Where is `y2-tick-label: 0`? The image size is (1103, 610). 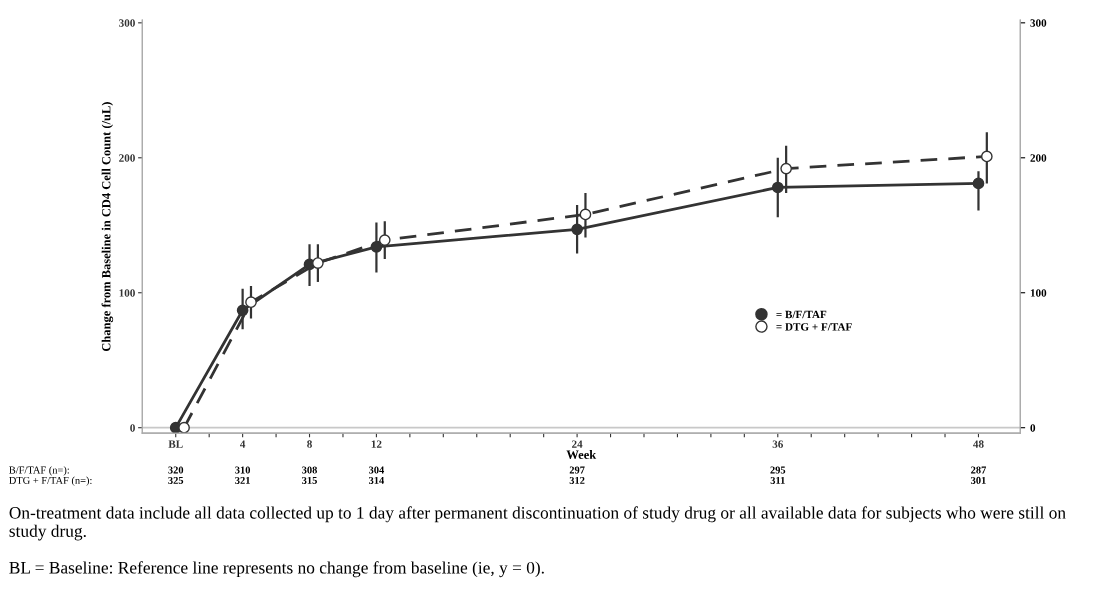
y2-tick-label: 0 is located at coordinates (1033, 428).